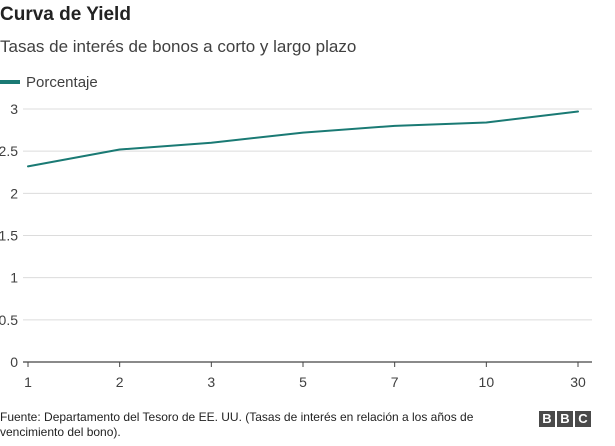 This screenshot has height=446, width=615. I want to click on y-tick-label: 1.5, so click(9, 236).